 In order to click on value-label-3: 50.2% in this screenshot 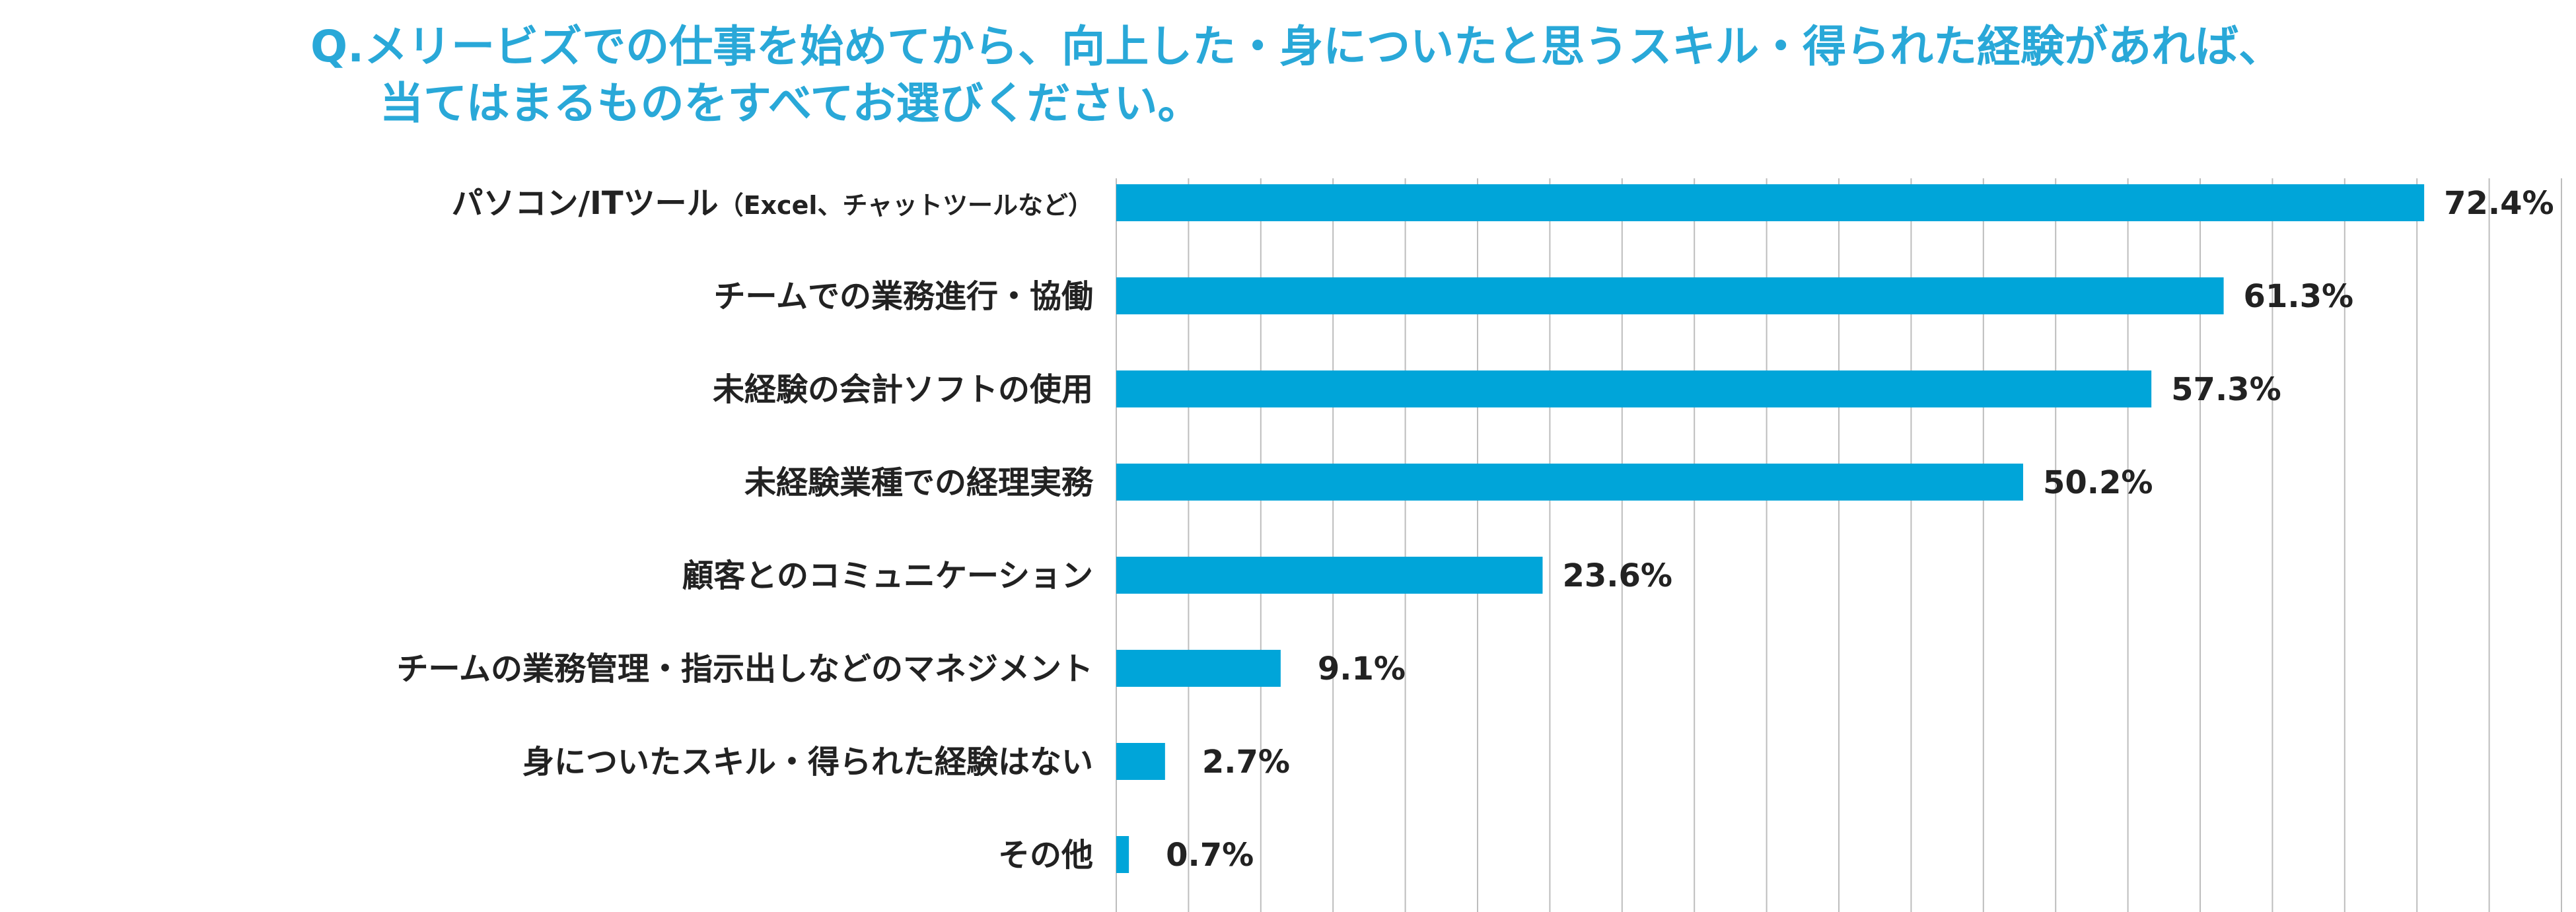, I will do `click(2098, 482)`.